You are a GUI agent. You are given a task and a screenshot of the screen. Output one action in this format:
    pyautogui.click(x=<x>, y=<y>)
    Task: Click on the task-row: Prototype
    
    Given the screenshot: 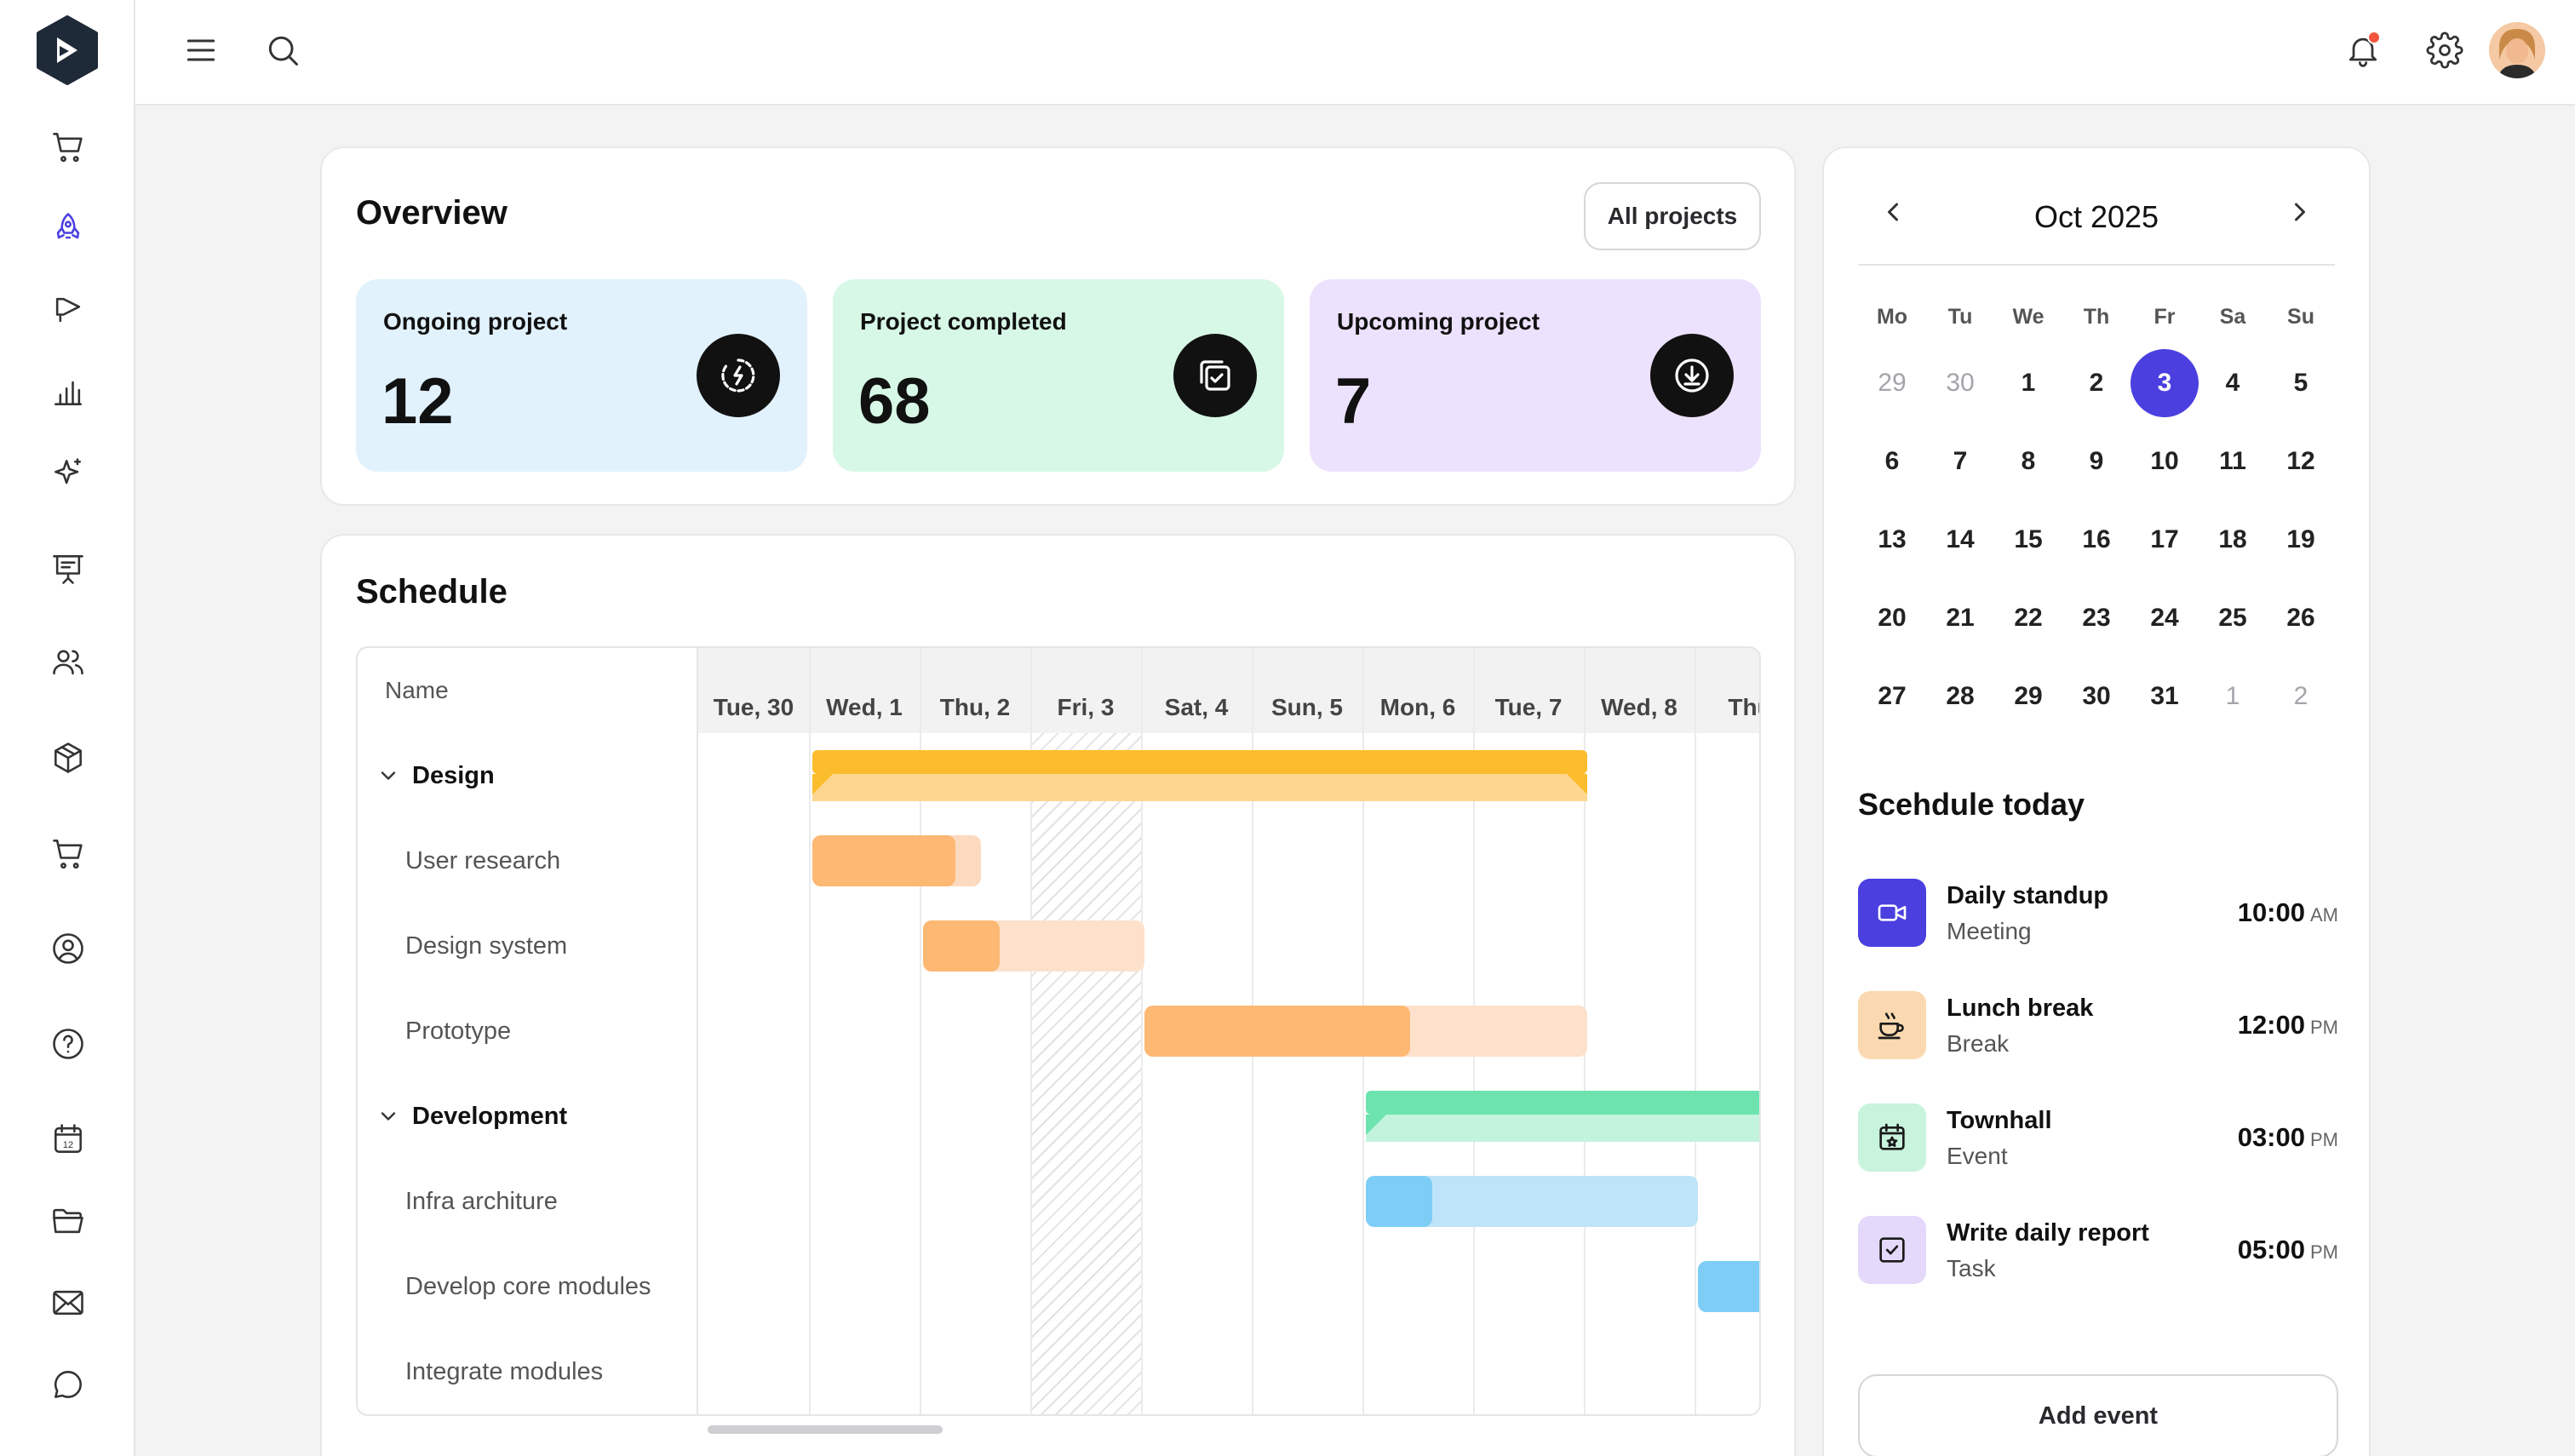 What is the action you would take?
    pyautogui.click(x=527, y=1032)
    